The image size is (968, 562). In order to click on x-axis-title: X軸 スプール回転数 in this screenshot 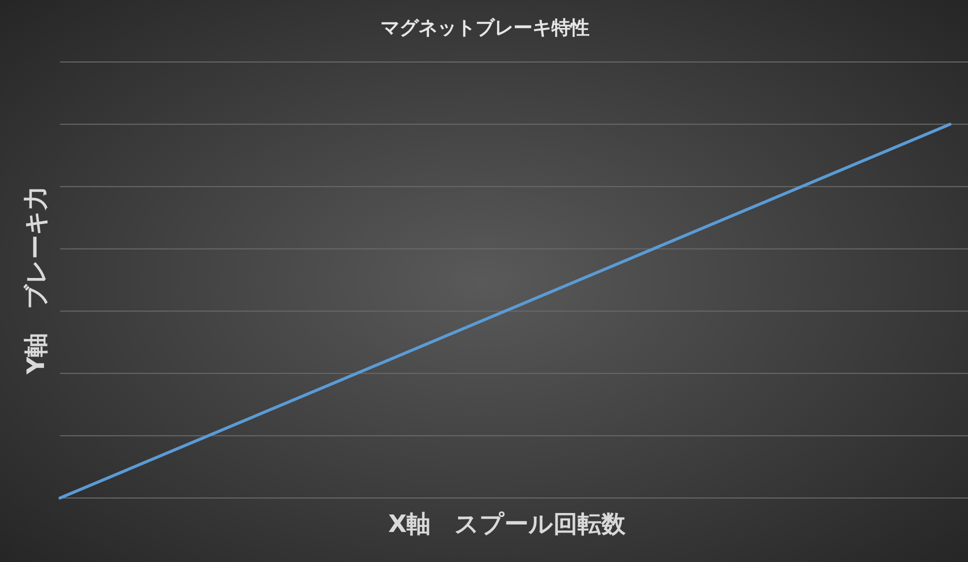, I will do `click(507, 524)`.